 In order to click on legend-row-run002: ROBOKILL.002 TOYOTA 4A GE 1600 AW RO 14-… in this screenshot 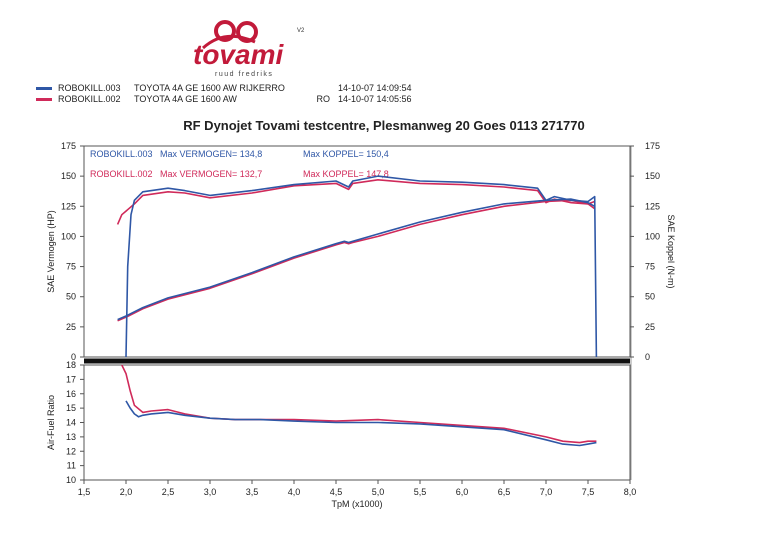, I will do `click(224, 99)`.